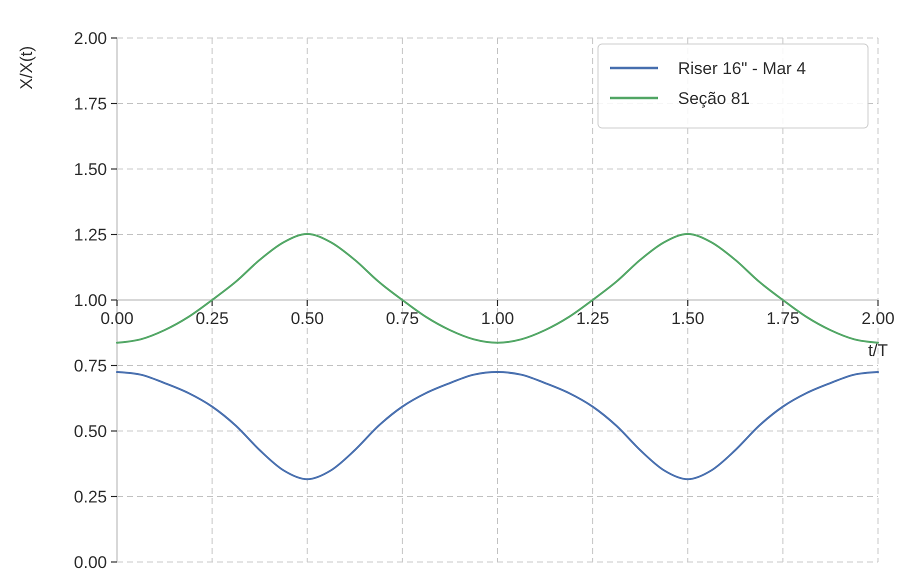 The width and height of the screenshot is (903, 575). I want to click on y-tick-label: 1.00, so click(90, 300).